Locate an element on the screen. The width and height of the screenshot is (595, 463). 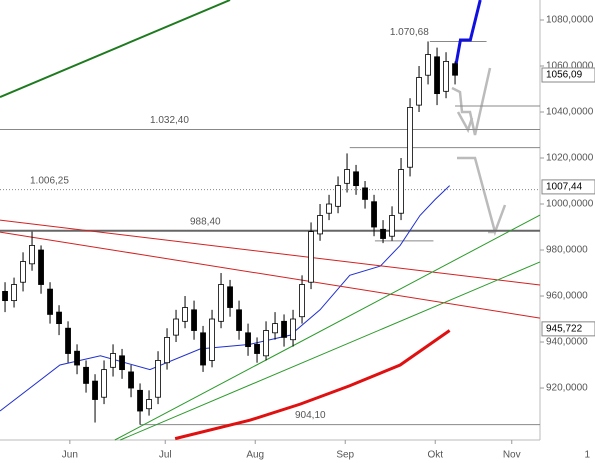
y-tick-label: 980,0000 is located at coordinates (567, 250).